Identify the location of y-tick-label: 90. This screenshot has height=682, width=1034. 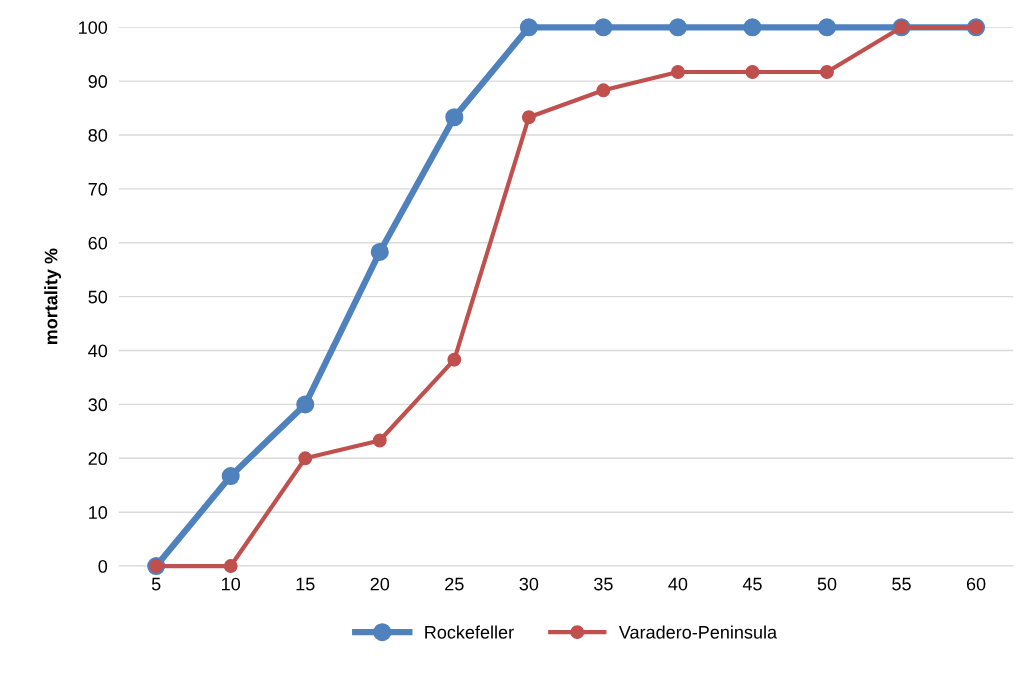
(98, 81).